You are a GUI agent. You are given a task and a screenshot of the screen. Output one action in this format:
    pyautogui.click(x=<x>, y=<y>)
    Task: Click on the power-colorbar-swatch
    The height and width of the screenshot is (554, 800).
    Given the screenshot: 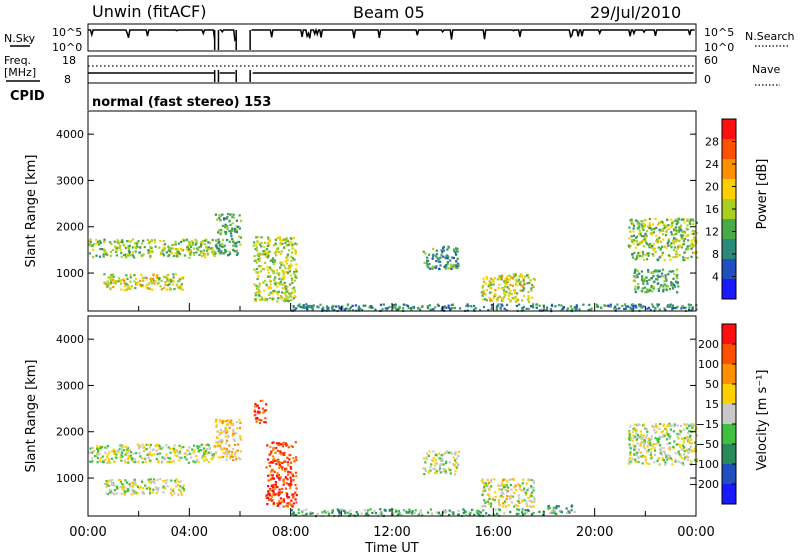 What is the action you would take?
    pyautogui.click(x=729, y=249)
    